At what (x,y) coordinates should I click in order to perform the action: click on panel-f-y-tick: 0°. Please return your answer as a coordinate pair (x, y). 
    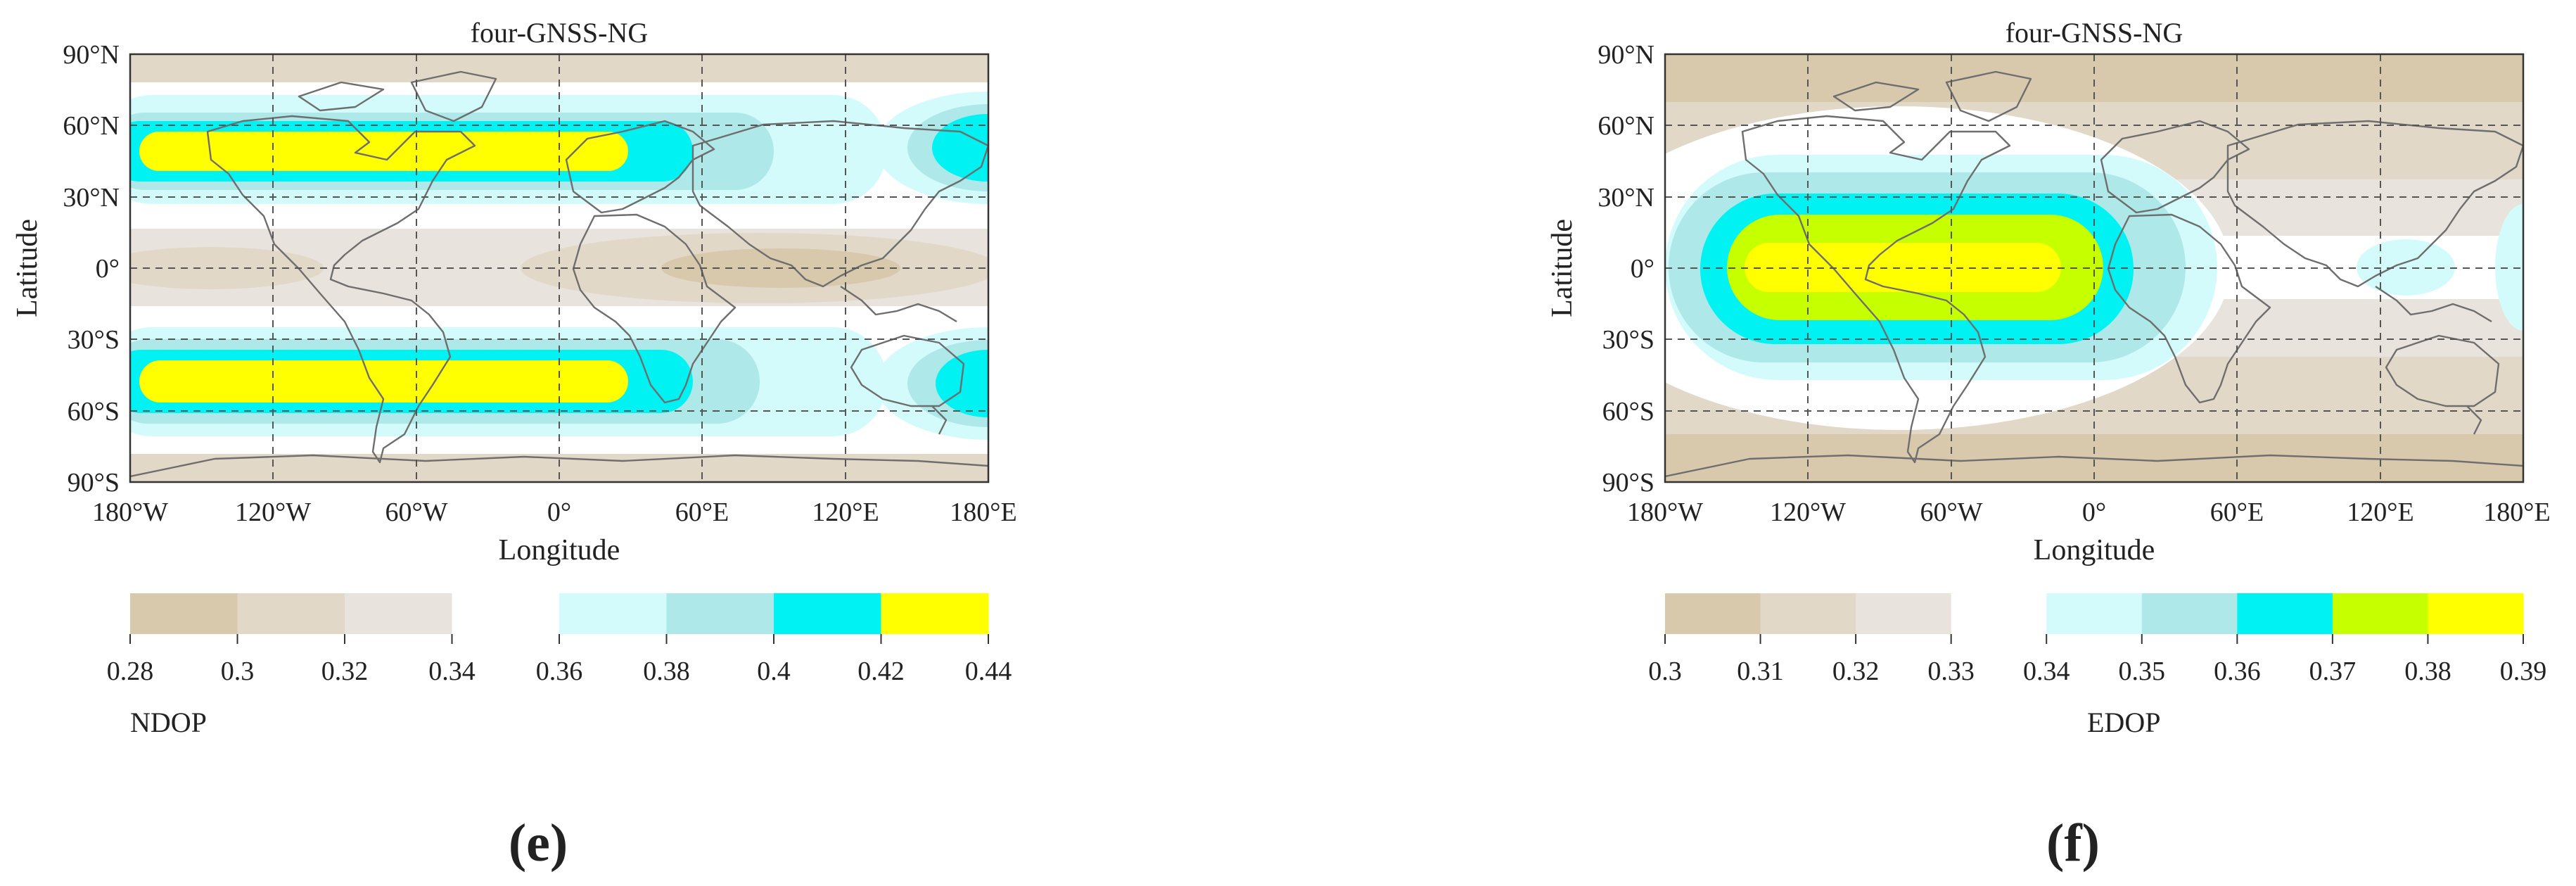
    Looking at the image, I should click on (1642, 269).